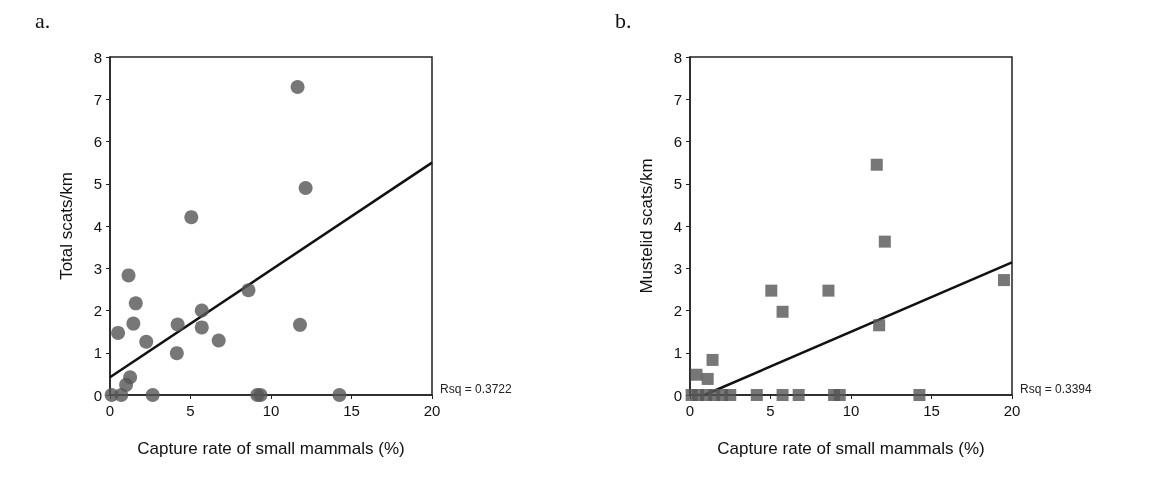 The height and width of the screenshot is (487, 1161). I want to click on text: Rsq = 0.3722, so click(476, 389).